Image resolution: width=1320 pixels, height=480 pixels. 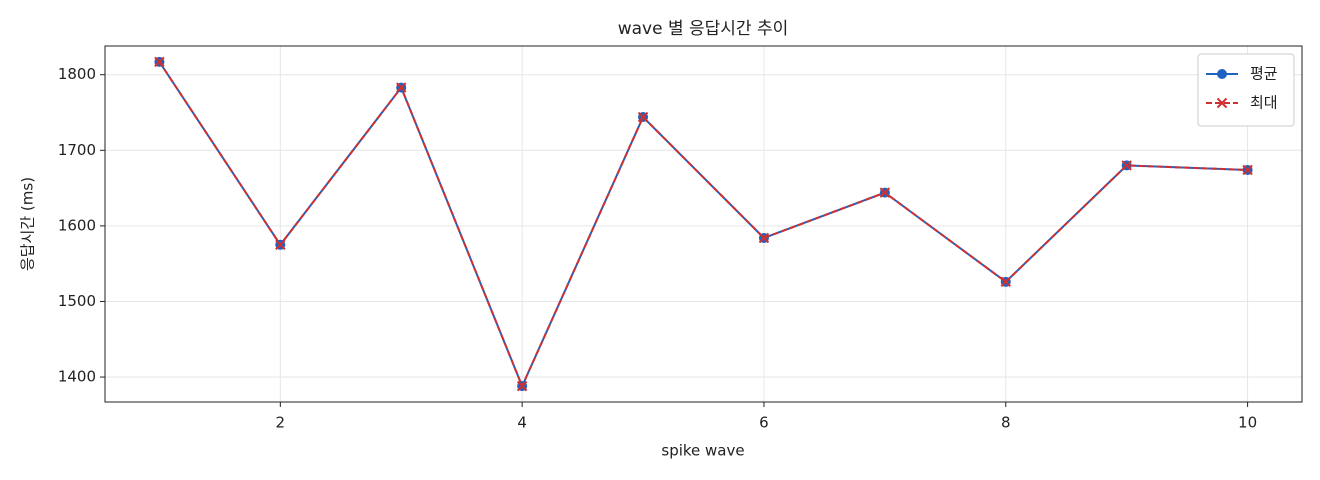 I want to click on y-tick-label: 1600, so click(x=77, y=225).